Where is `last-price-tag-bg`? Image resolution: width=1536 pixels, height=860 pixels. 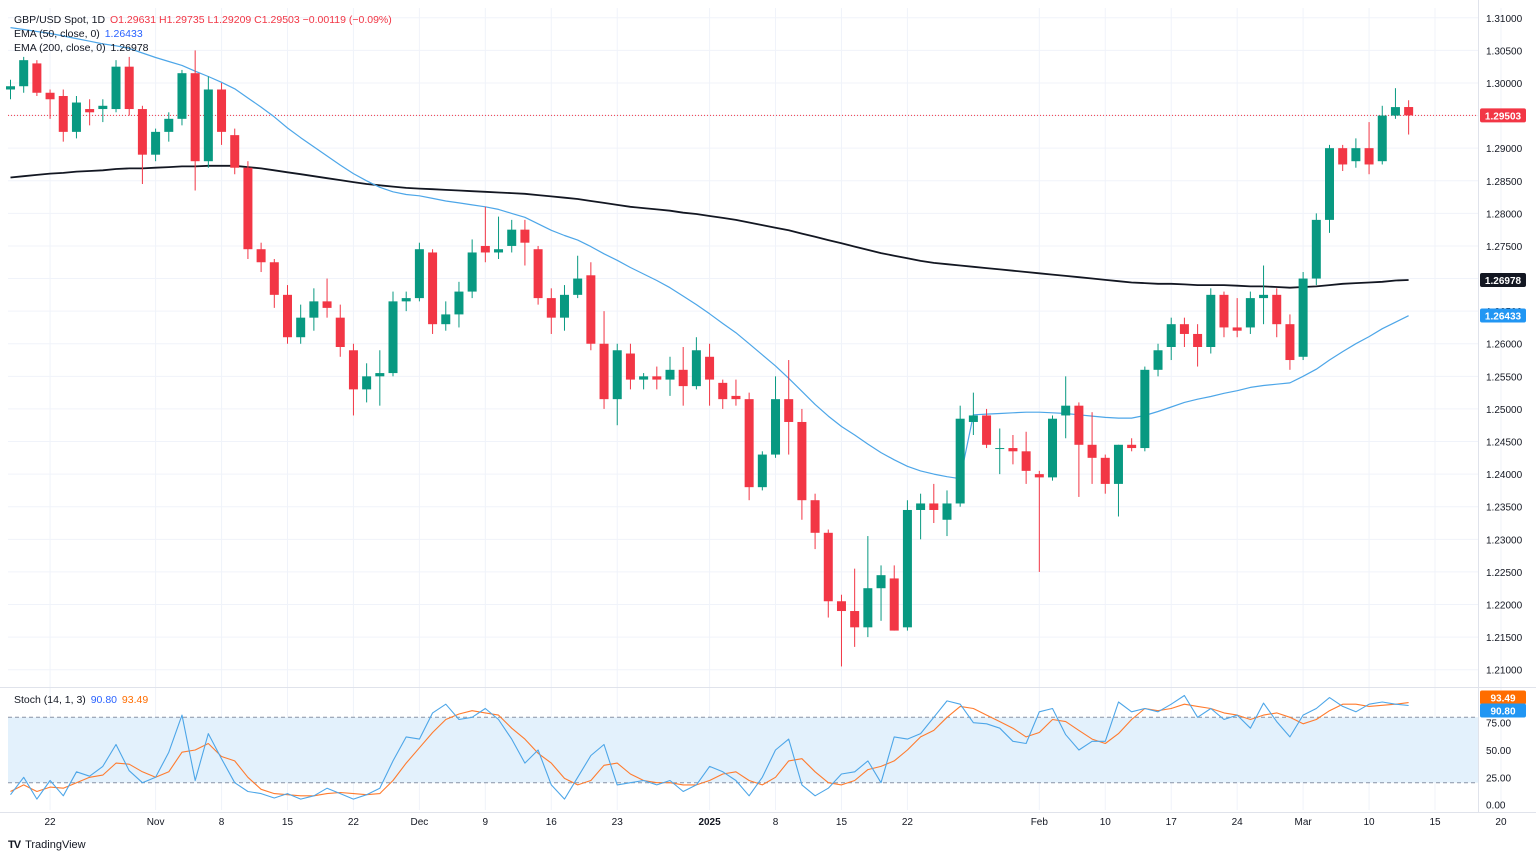
last-price-tag-bg is located at coordinates (1503, 115).